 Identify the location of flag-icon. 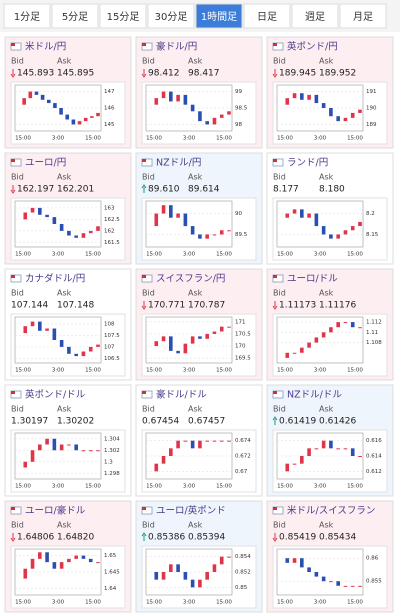
(16, 510).